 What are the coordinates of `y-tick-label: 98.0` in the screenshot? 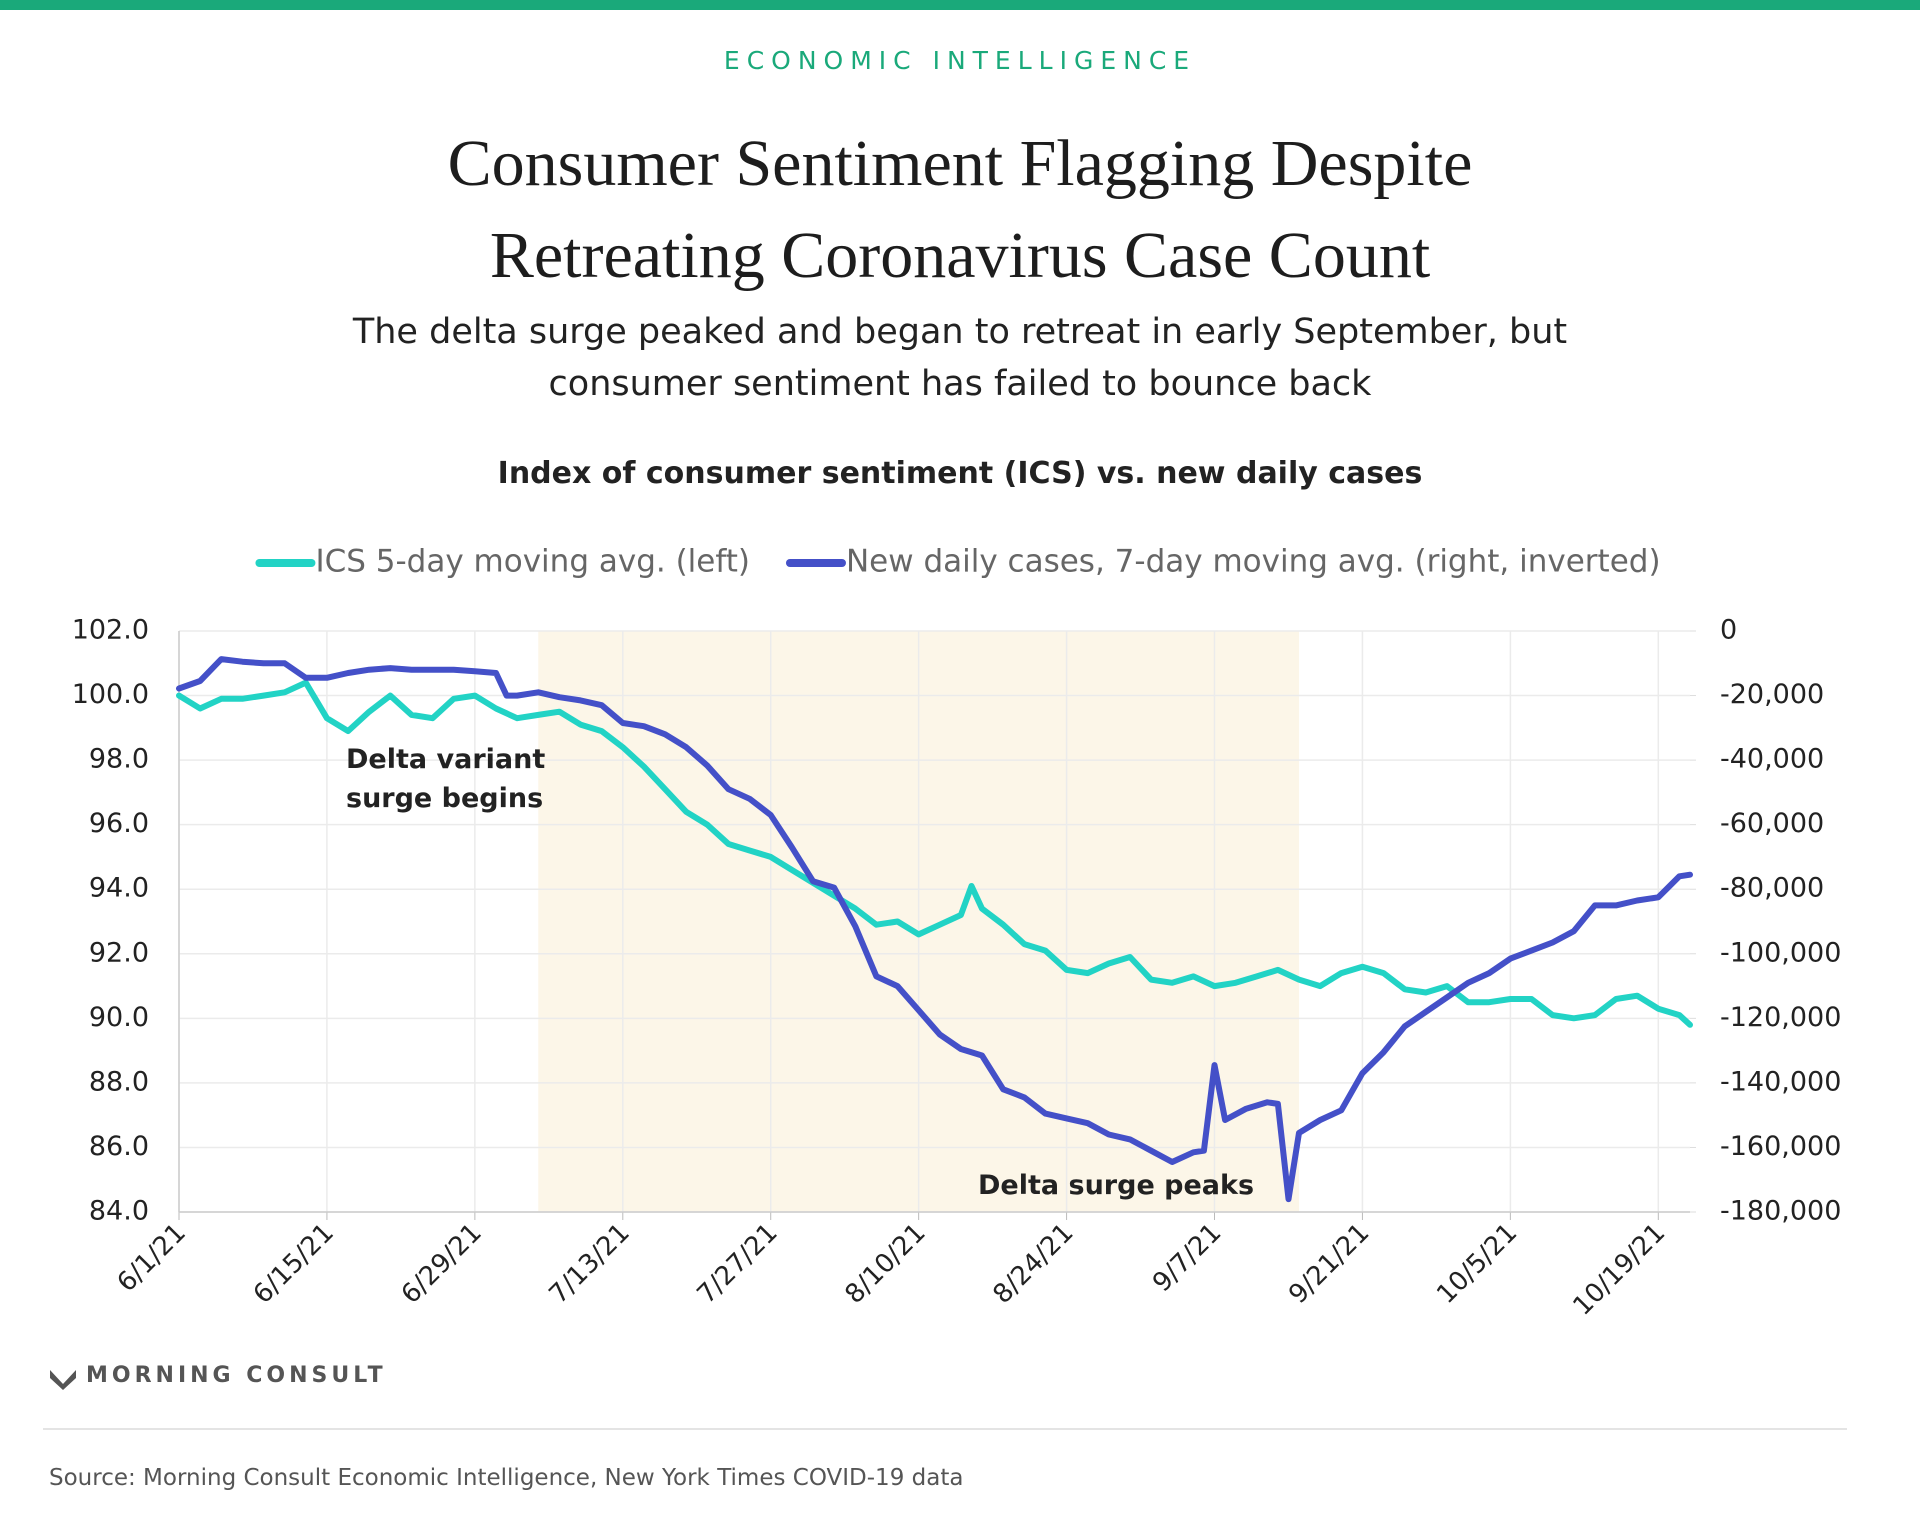 It's located at (119, 759).